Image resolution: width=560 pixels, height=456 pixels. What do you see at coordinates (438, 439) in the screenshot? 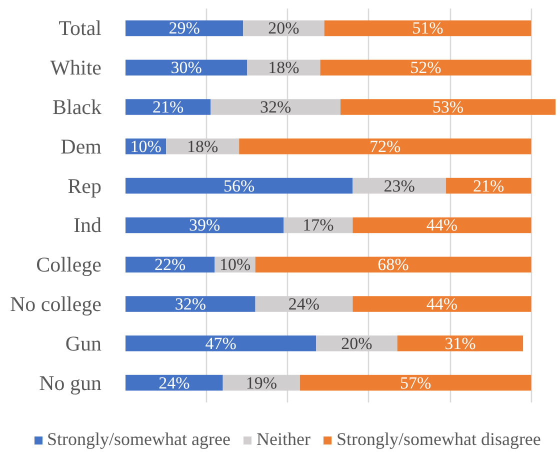
I see `legend-label: Strongly/somewhat disagree` at bounding box center [438, 439].